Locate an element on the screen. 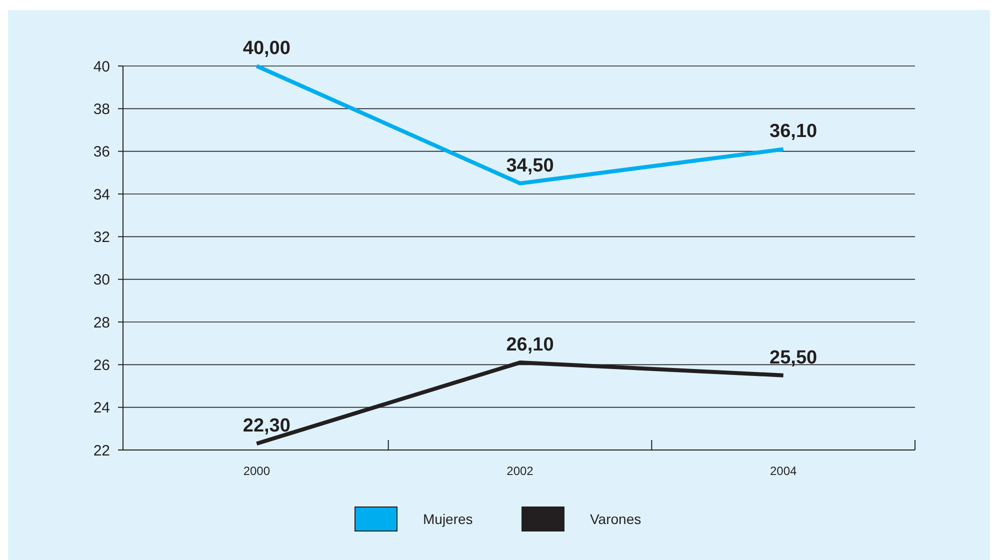 This screenshot has height=560, width=999. data-label: 40,00 is located at coordinates (266, 48).